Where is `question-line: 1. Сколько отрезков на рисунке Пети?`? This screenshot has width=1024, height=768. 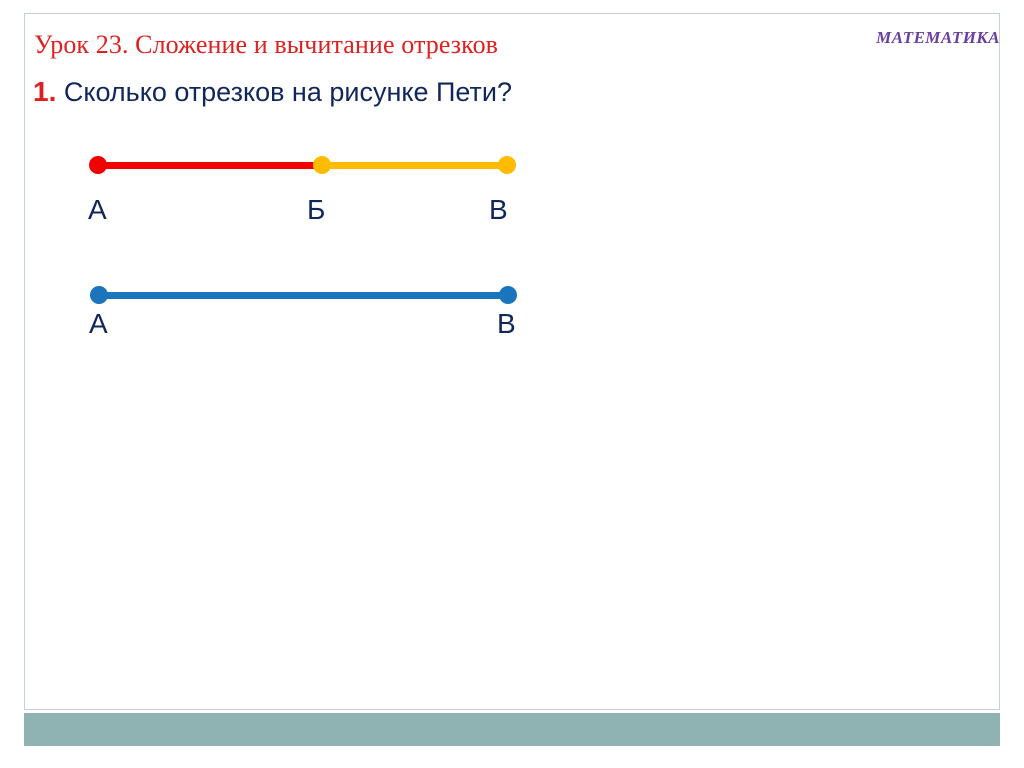 question-line: 1. Сколько отрезков на рисунке Пети? is located at coordinates (272, 92).